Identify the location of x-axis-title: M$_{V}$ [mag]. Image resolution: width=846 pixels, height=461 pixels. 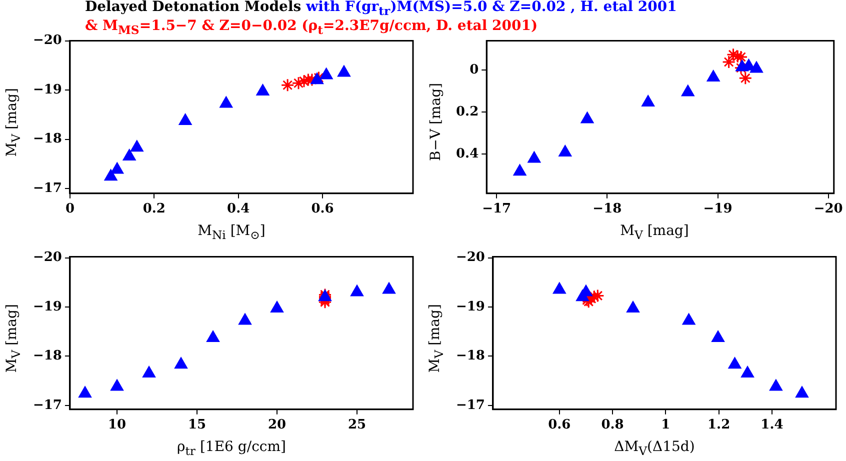
(654, 232).